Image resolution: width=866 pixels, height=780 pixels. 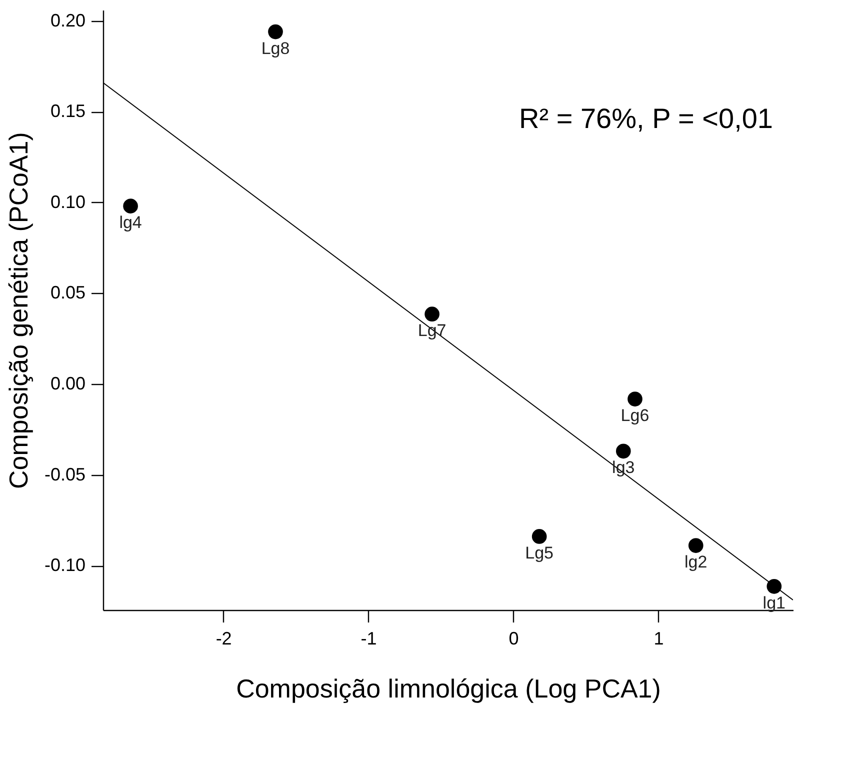 What do you see at coordinates (275, 48) in the screenshot?
I see `annotation: Lg8` at bounding box center [275, 48].